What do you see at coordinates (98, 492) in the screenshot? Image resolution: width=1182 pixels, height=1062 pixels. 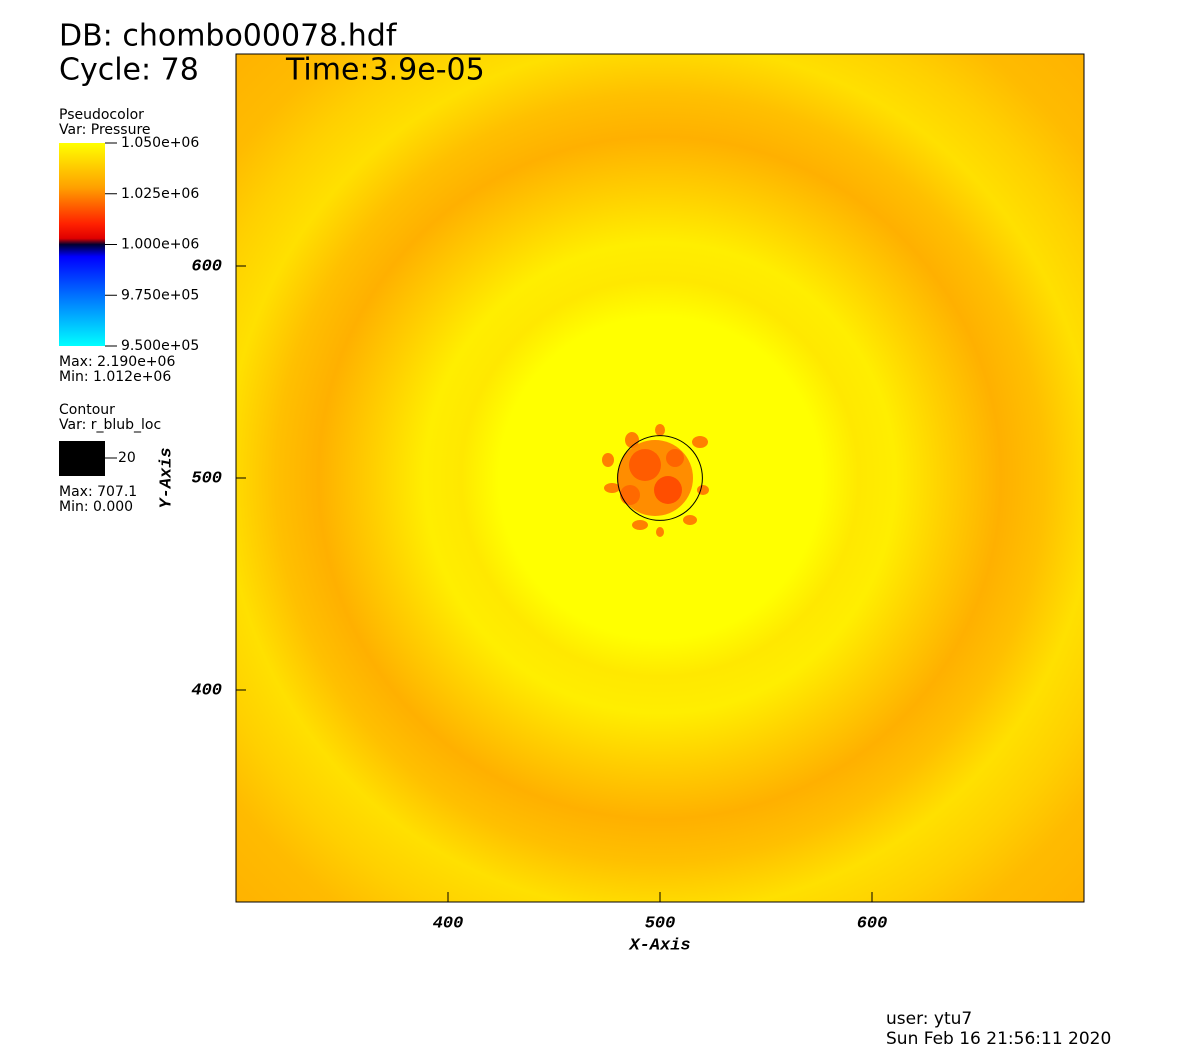 I see `contour-max: Max: 707.1` at bounding box center [98, 492].